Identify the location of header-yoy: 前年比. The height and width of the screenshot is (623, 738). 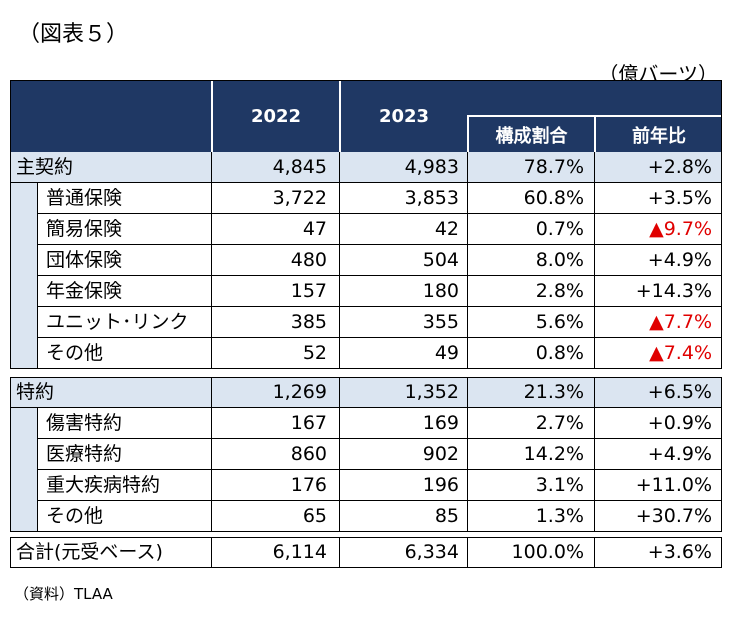
(659, 136).